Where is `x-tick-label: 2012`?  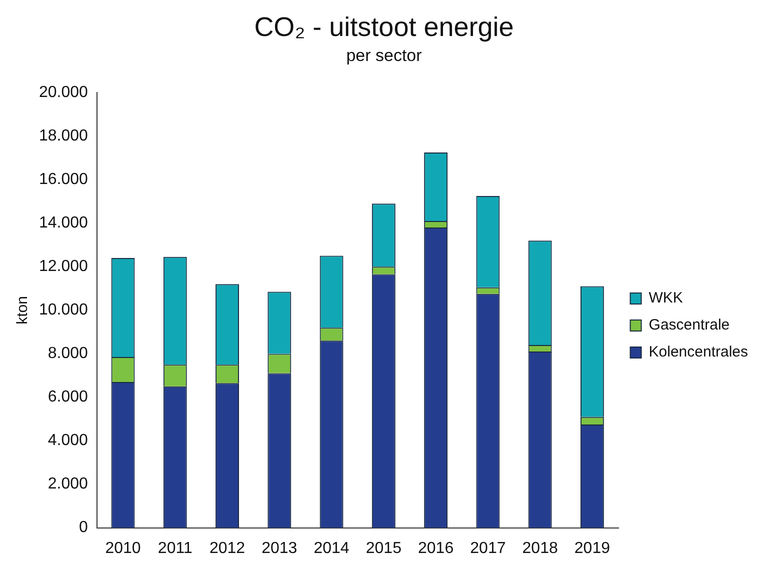
x-tick-label: 2012 is located at coordinates (227, 548).